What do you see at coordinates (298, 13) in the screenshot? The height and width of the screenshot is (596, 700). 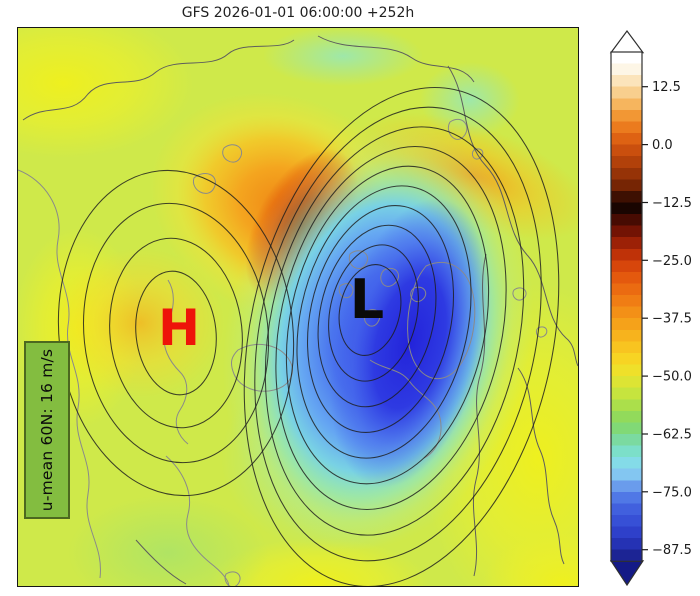 I see `figure-title: GFS 2026-01-01 06:00:00 +252h` at bounding box center [298, 13].